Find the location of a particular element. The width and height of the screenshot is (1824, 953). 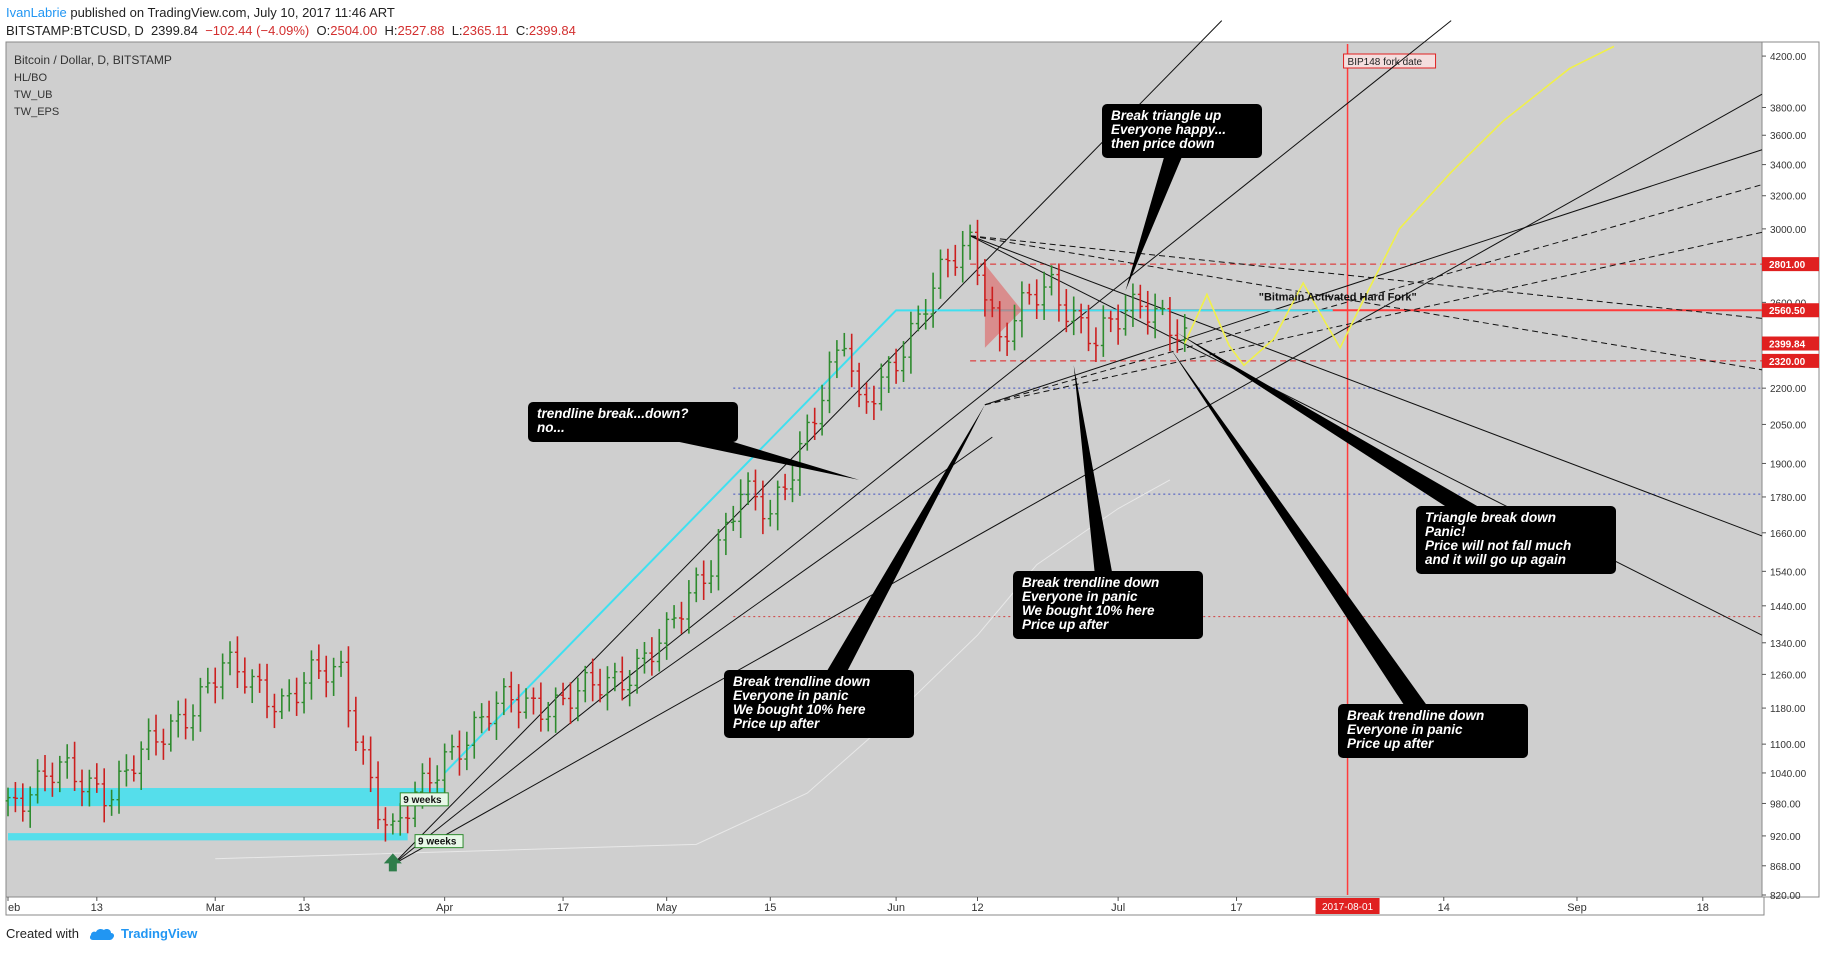

low-label: L: is located at coordinates (457, 30).